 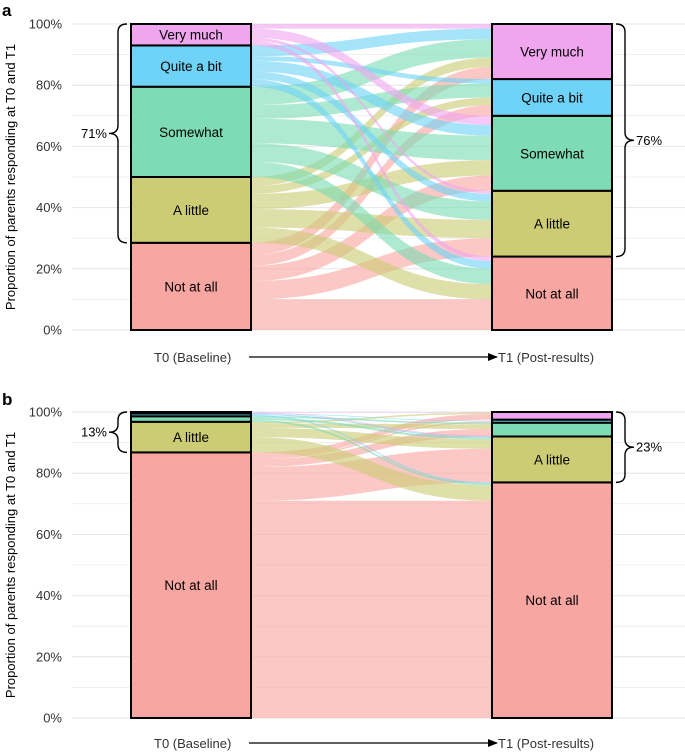 What do you see at coordinates (371, 438) in the screenshot?
I see `flow-a-little-to-a-little` at bounding box center [371, 438].